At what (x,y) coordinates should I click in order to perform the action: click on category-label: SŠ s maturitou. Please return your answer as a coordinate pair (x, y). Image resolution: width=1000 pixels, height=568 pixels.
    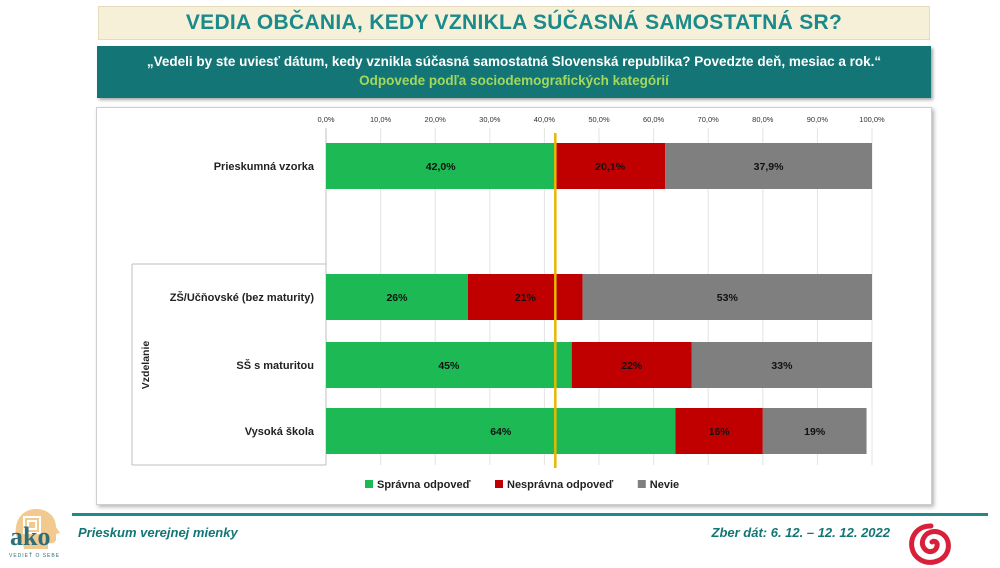
    Looking at the image, I should click on (275, 365).